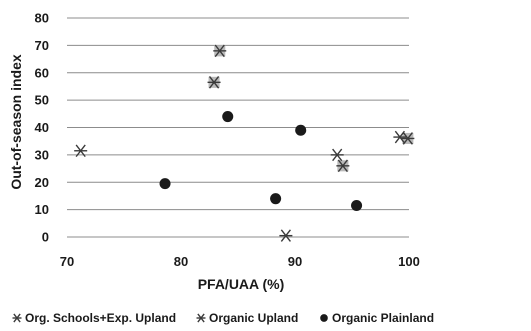  What do you see at coordinates (383, 318) in the screenshot?
I see `legend-label: Organic Plainland` at bounding box center [383, 318].